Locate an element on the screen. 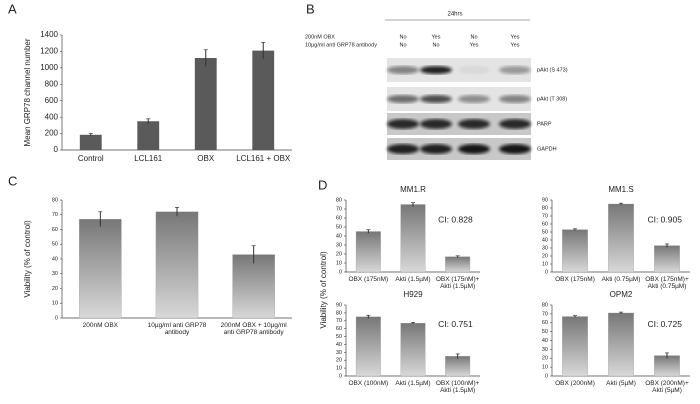 This screenshot has width=700, height=404. x-tick-label-box: Akti (5µM) is located at coordinates (621, 383).